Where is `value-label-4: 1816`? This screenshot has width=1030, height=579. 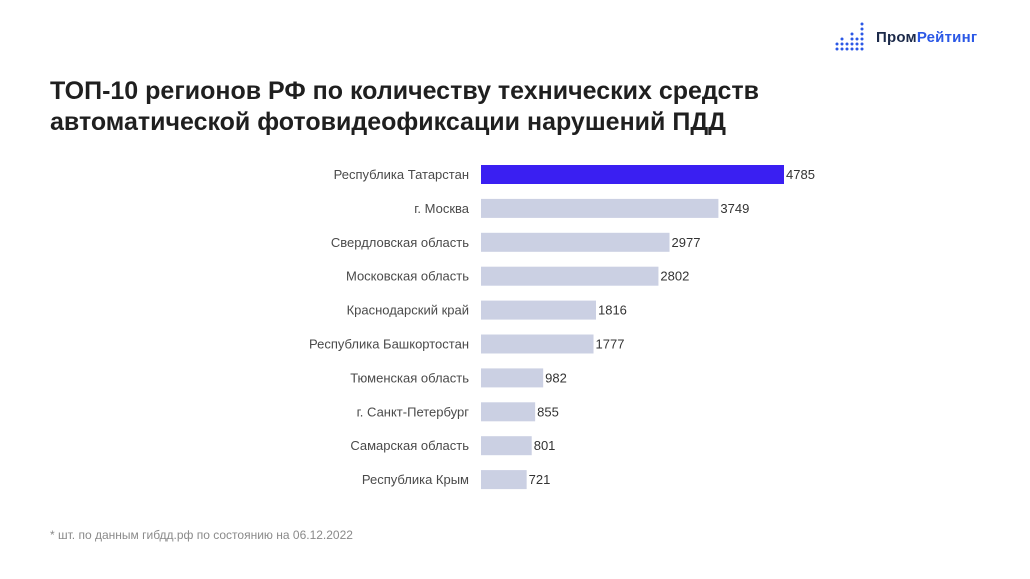
value-label-4: 1816 is located at coordinates (612, 310).